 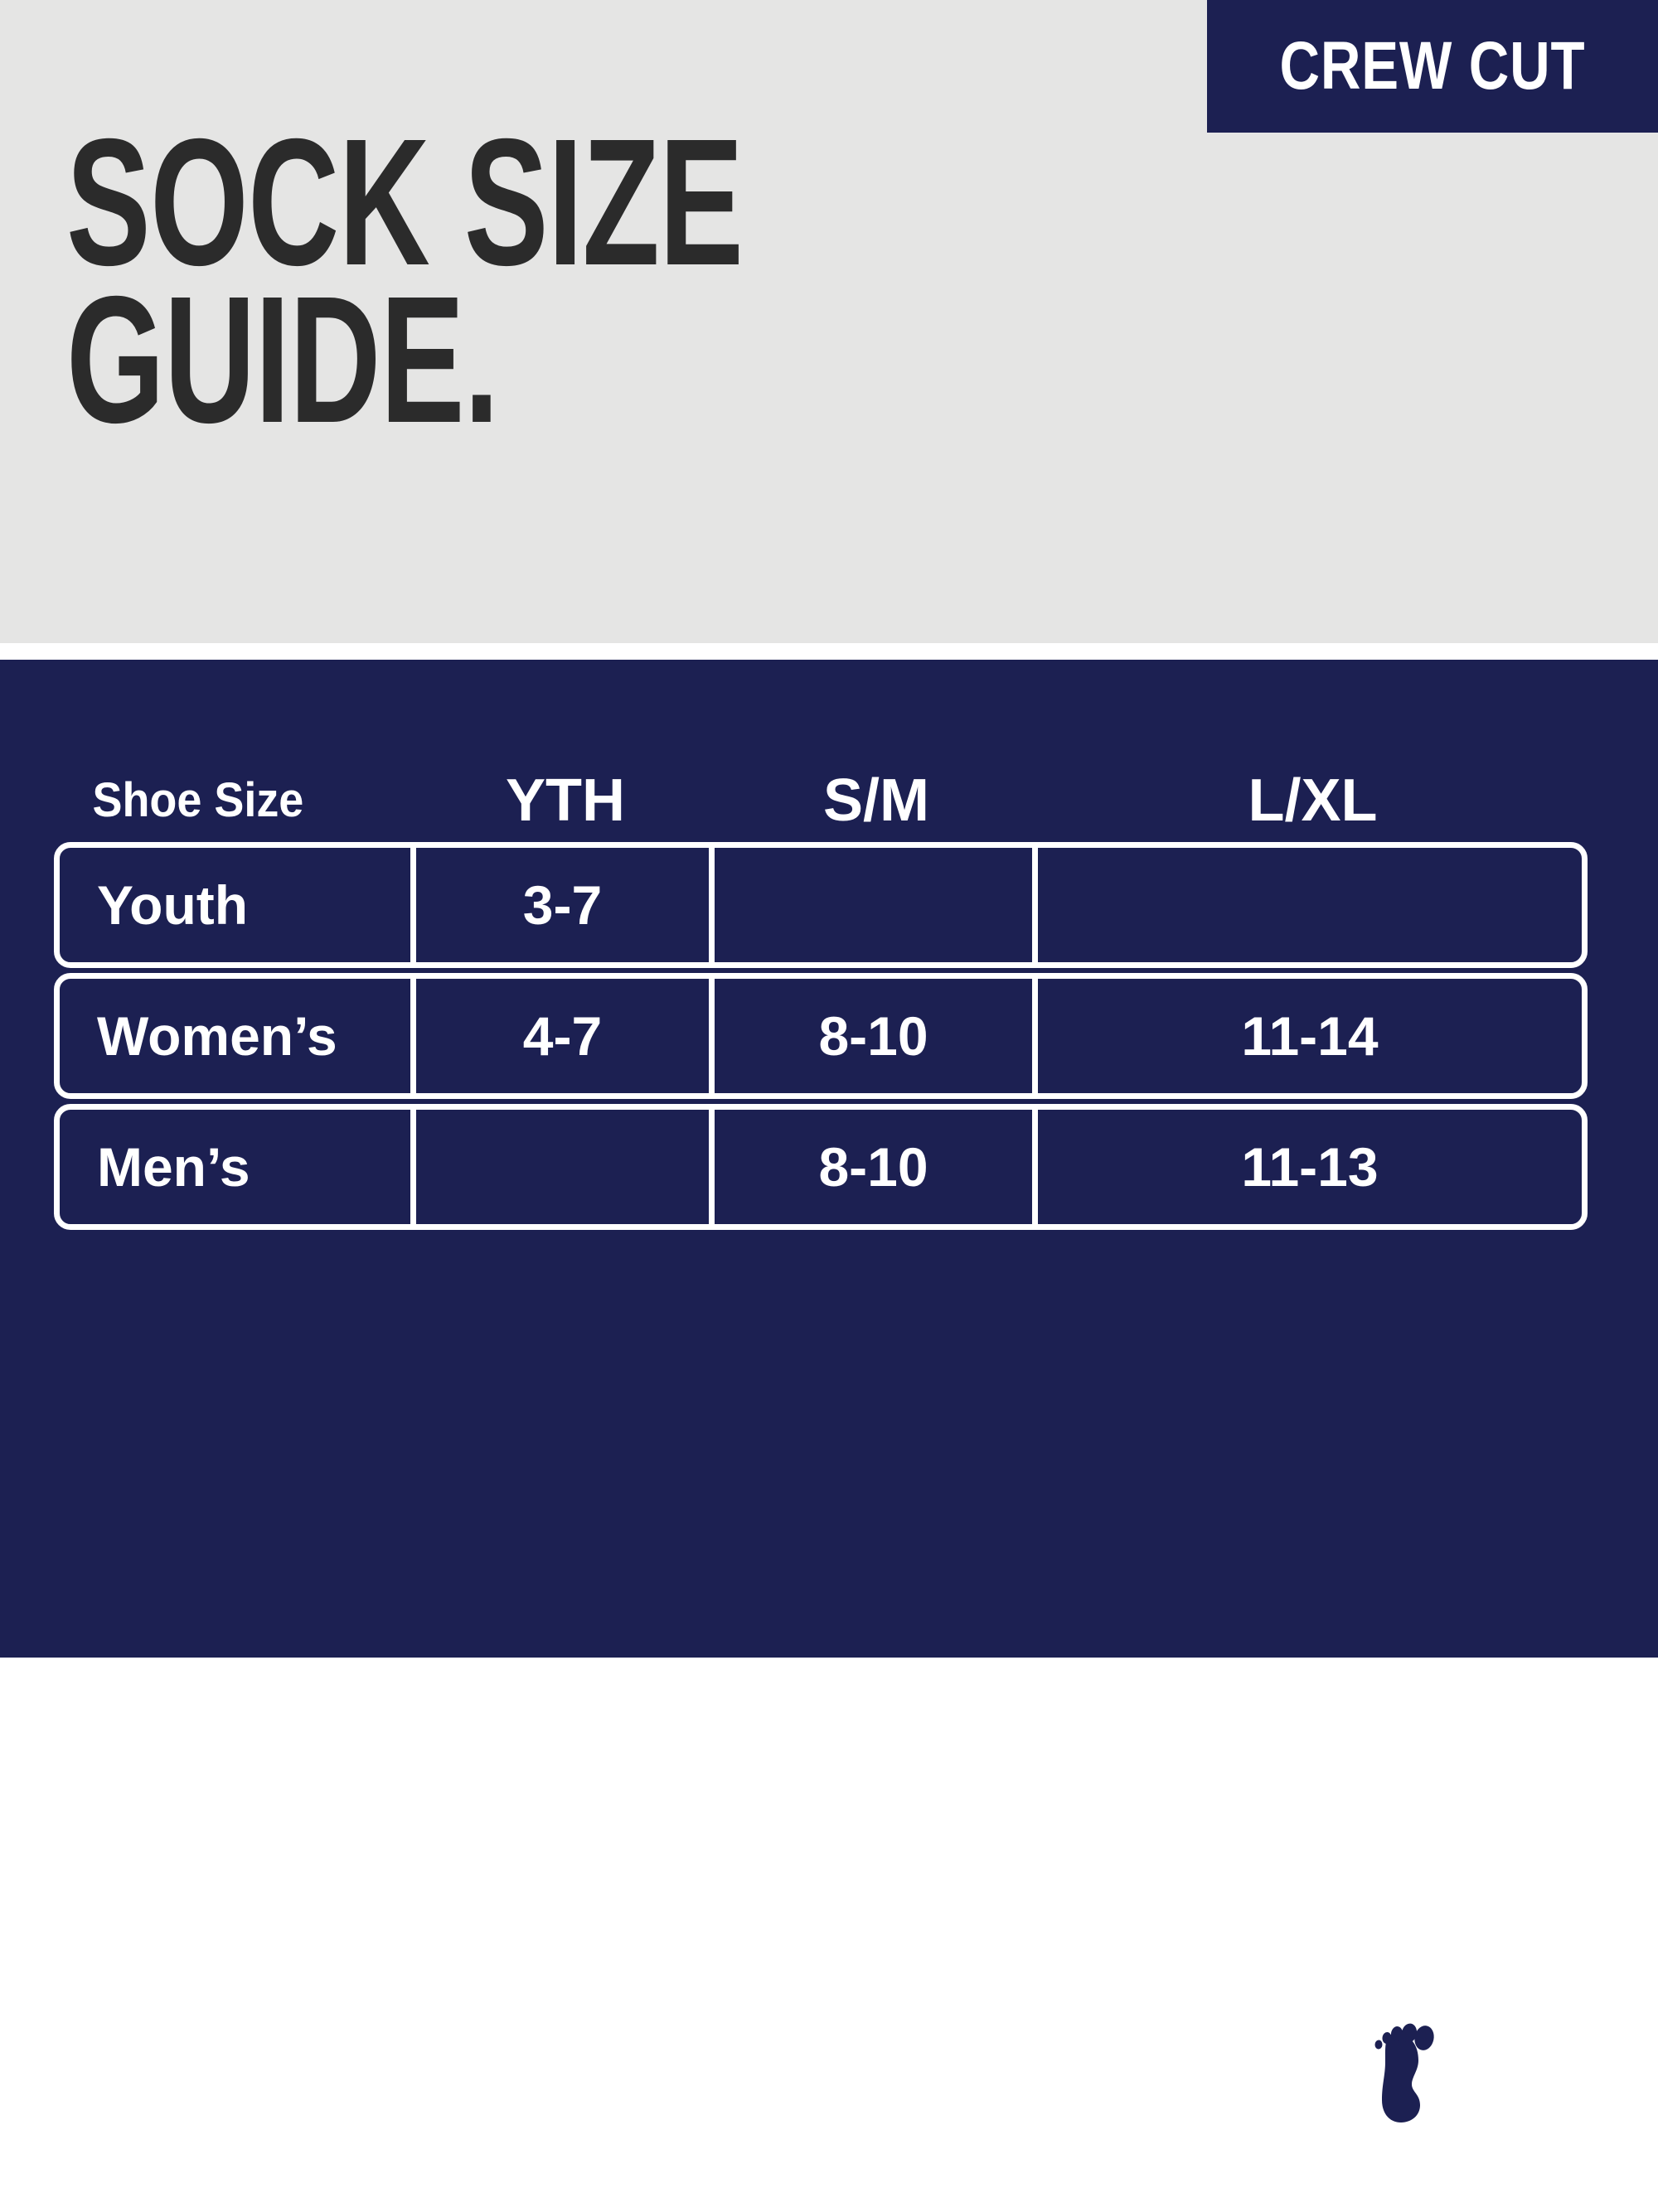 I want to click on cell-mens-sm: 8-10, so click(x=876, y=1167).